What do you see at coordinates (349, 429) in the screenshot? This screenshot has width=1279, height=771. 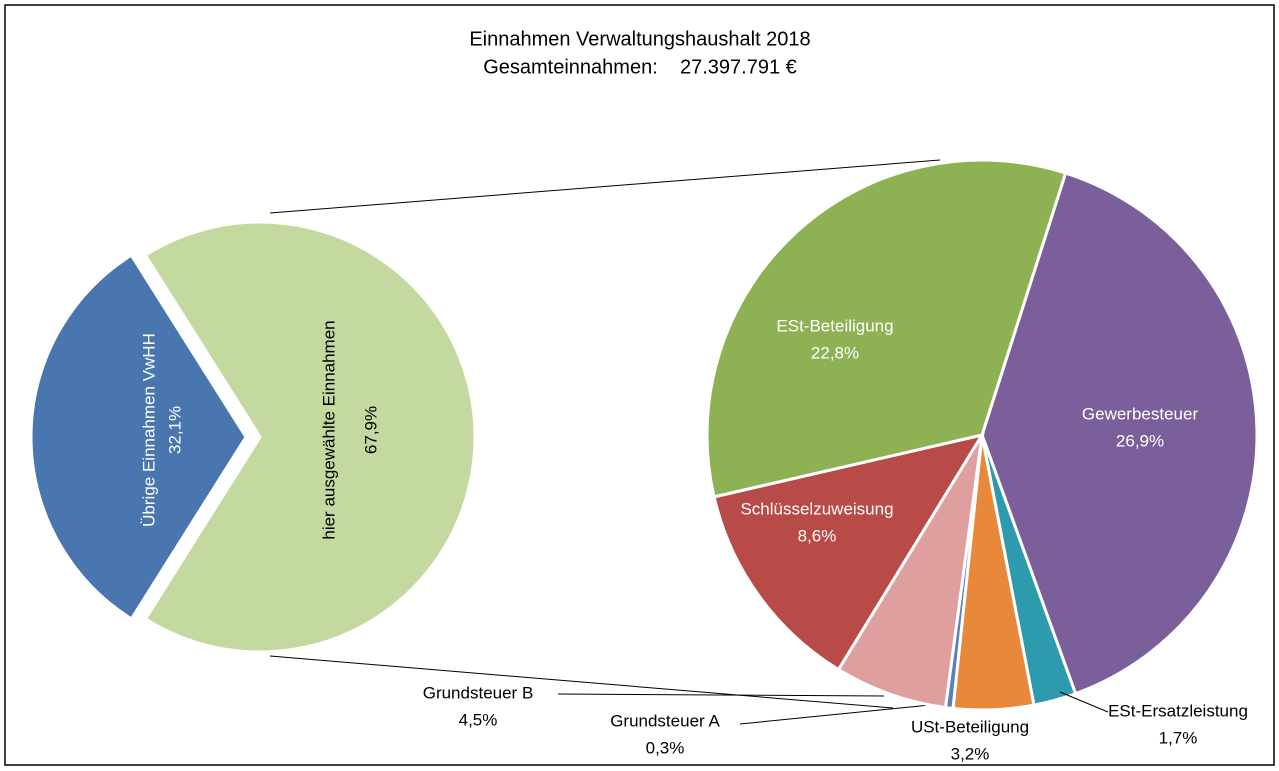 I see `slice-label: hier ausgewählte Einnahmen 67,9%` at bounding box center [349, 429].